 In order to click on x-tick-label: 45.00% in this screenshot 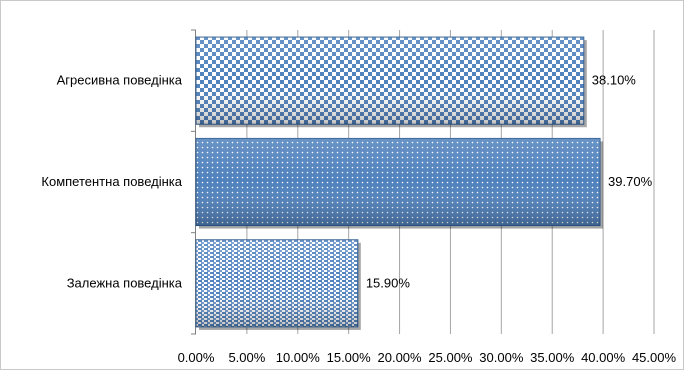, I will do `click(654, 357)`.